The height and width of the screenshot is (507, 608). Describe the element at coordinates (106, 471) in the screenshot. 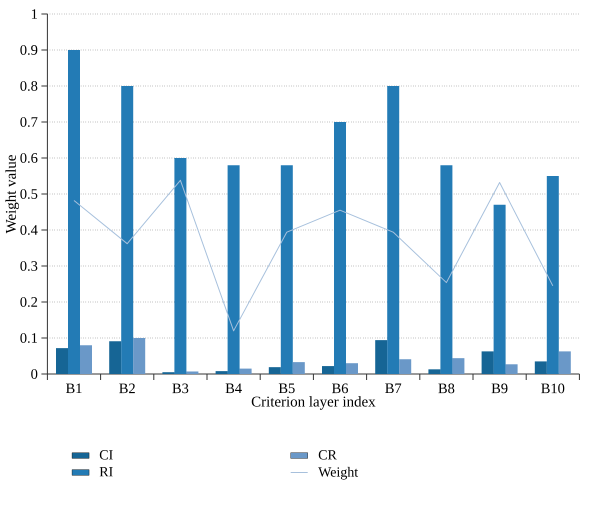

I see `legend-label: RI` at that location.